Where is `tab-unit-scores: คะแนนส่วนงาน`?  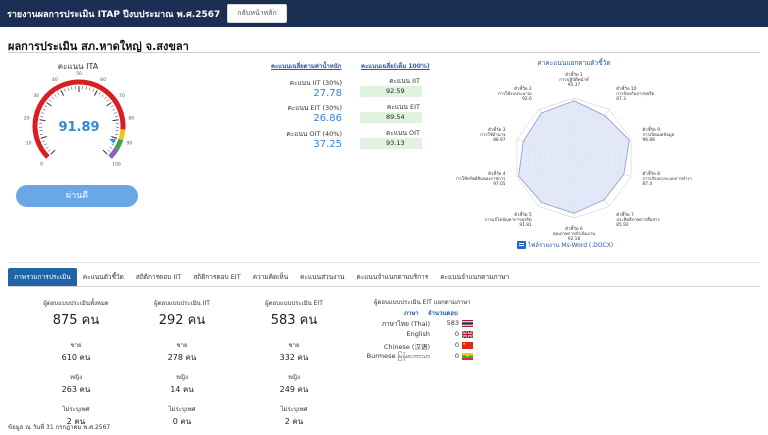
tab-unit-scores: คะแนนส่วนงาน is located at coordinates (322, 277).